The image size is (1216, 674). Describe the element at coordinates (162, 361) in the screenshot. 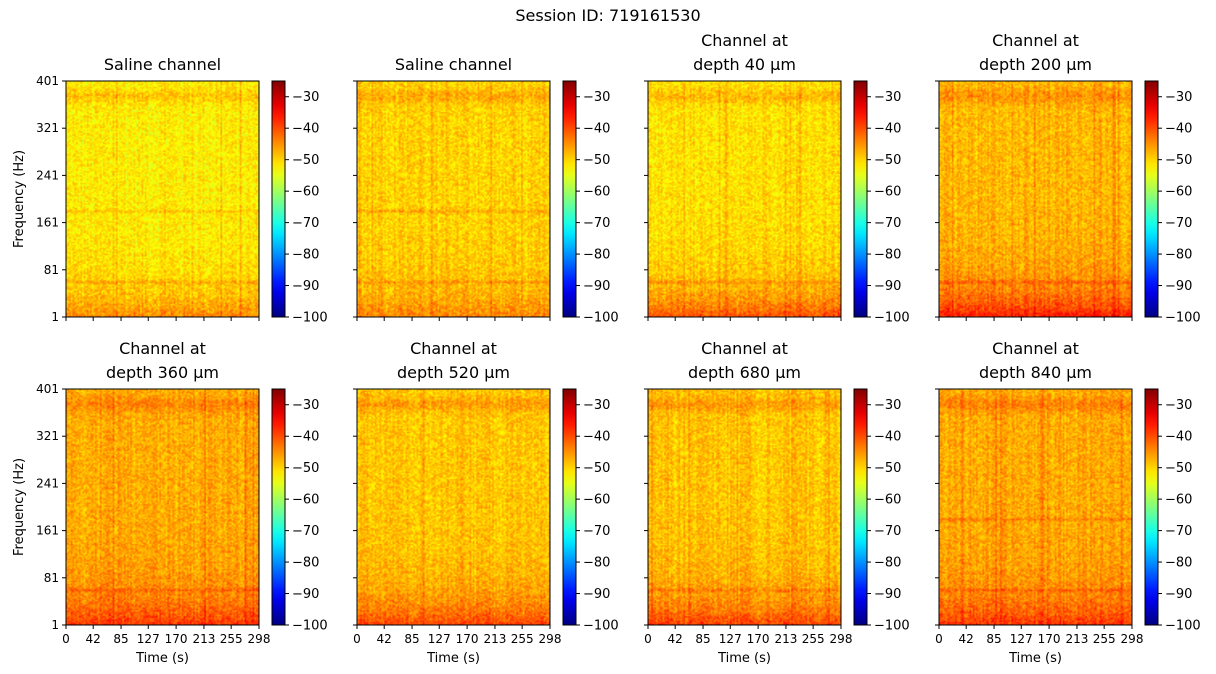

I see `panel-title: Channel at depth 360 μm` at that location.